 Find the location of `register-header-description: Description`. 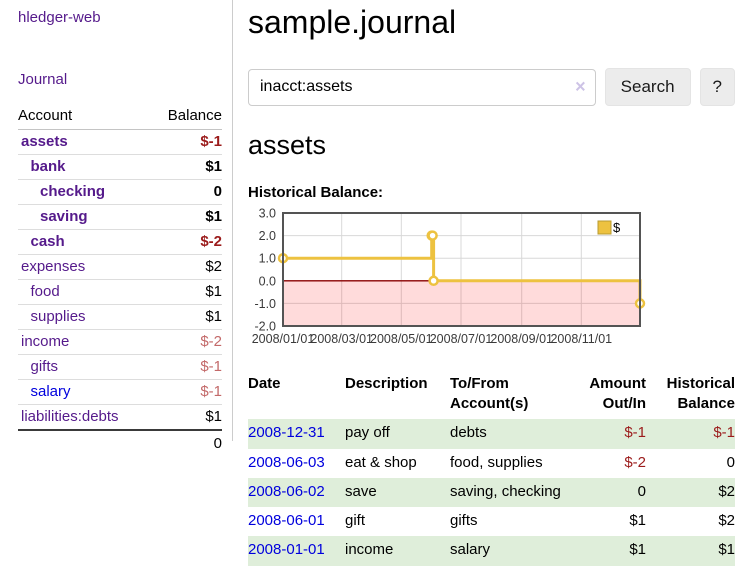

register-header-description: Description is located at coordinates (386, 383).